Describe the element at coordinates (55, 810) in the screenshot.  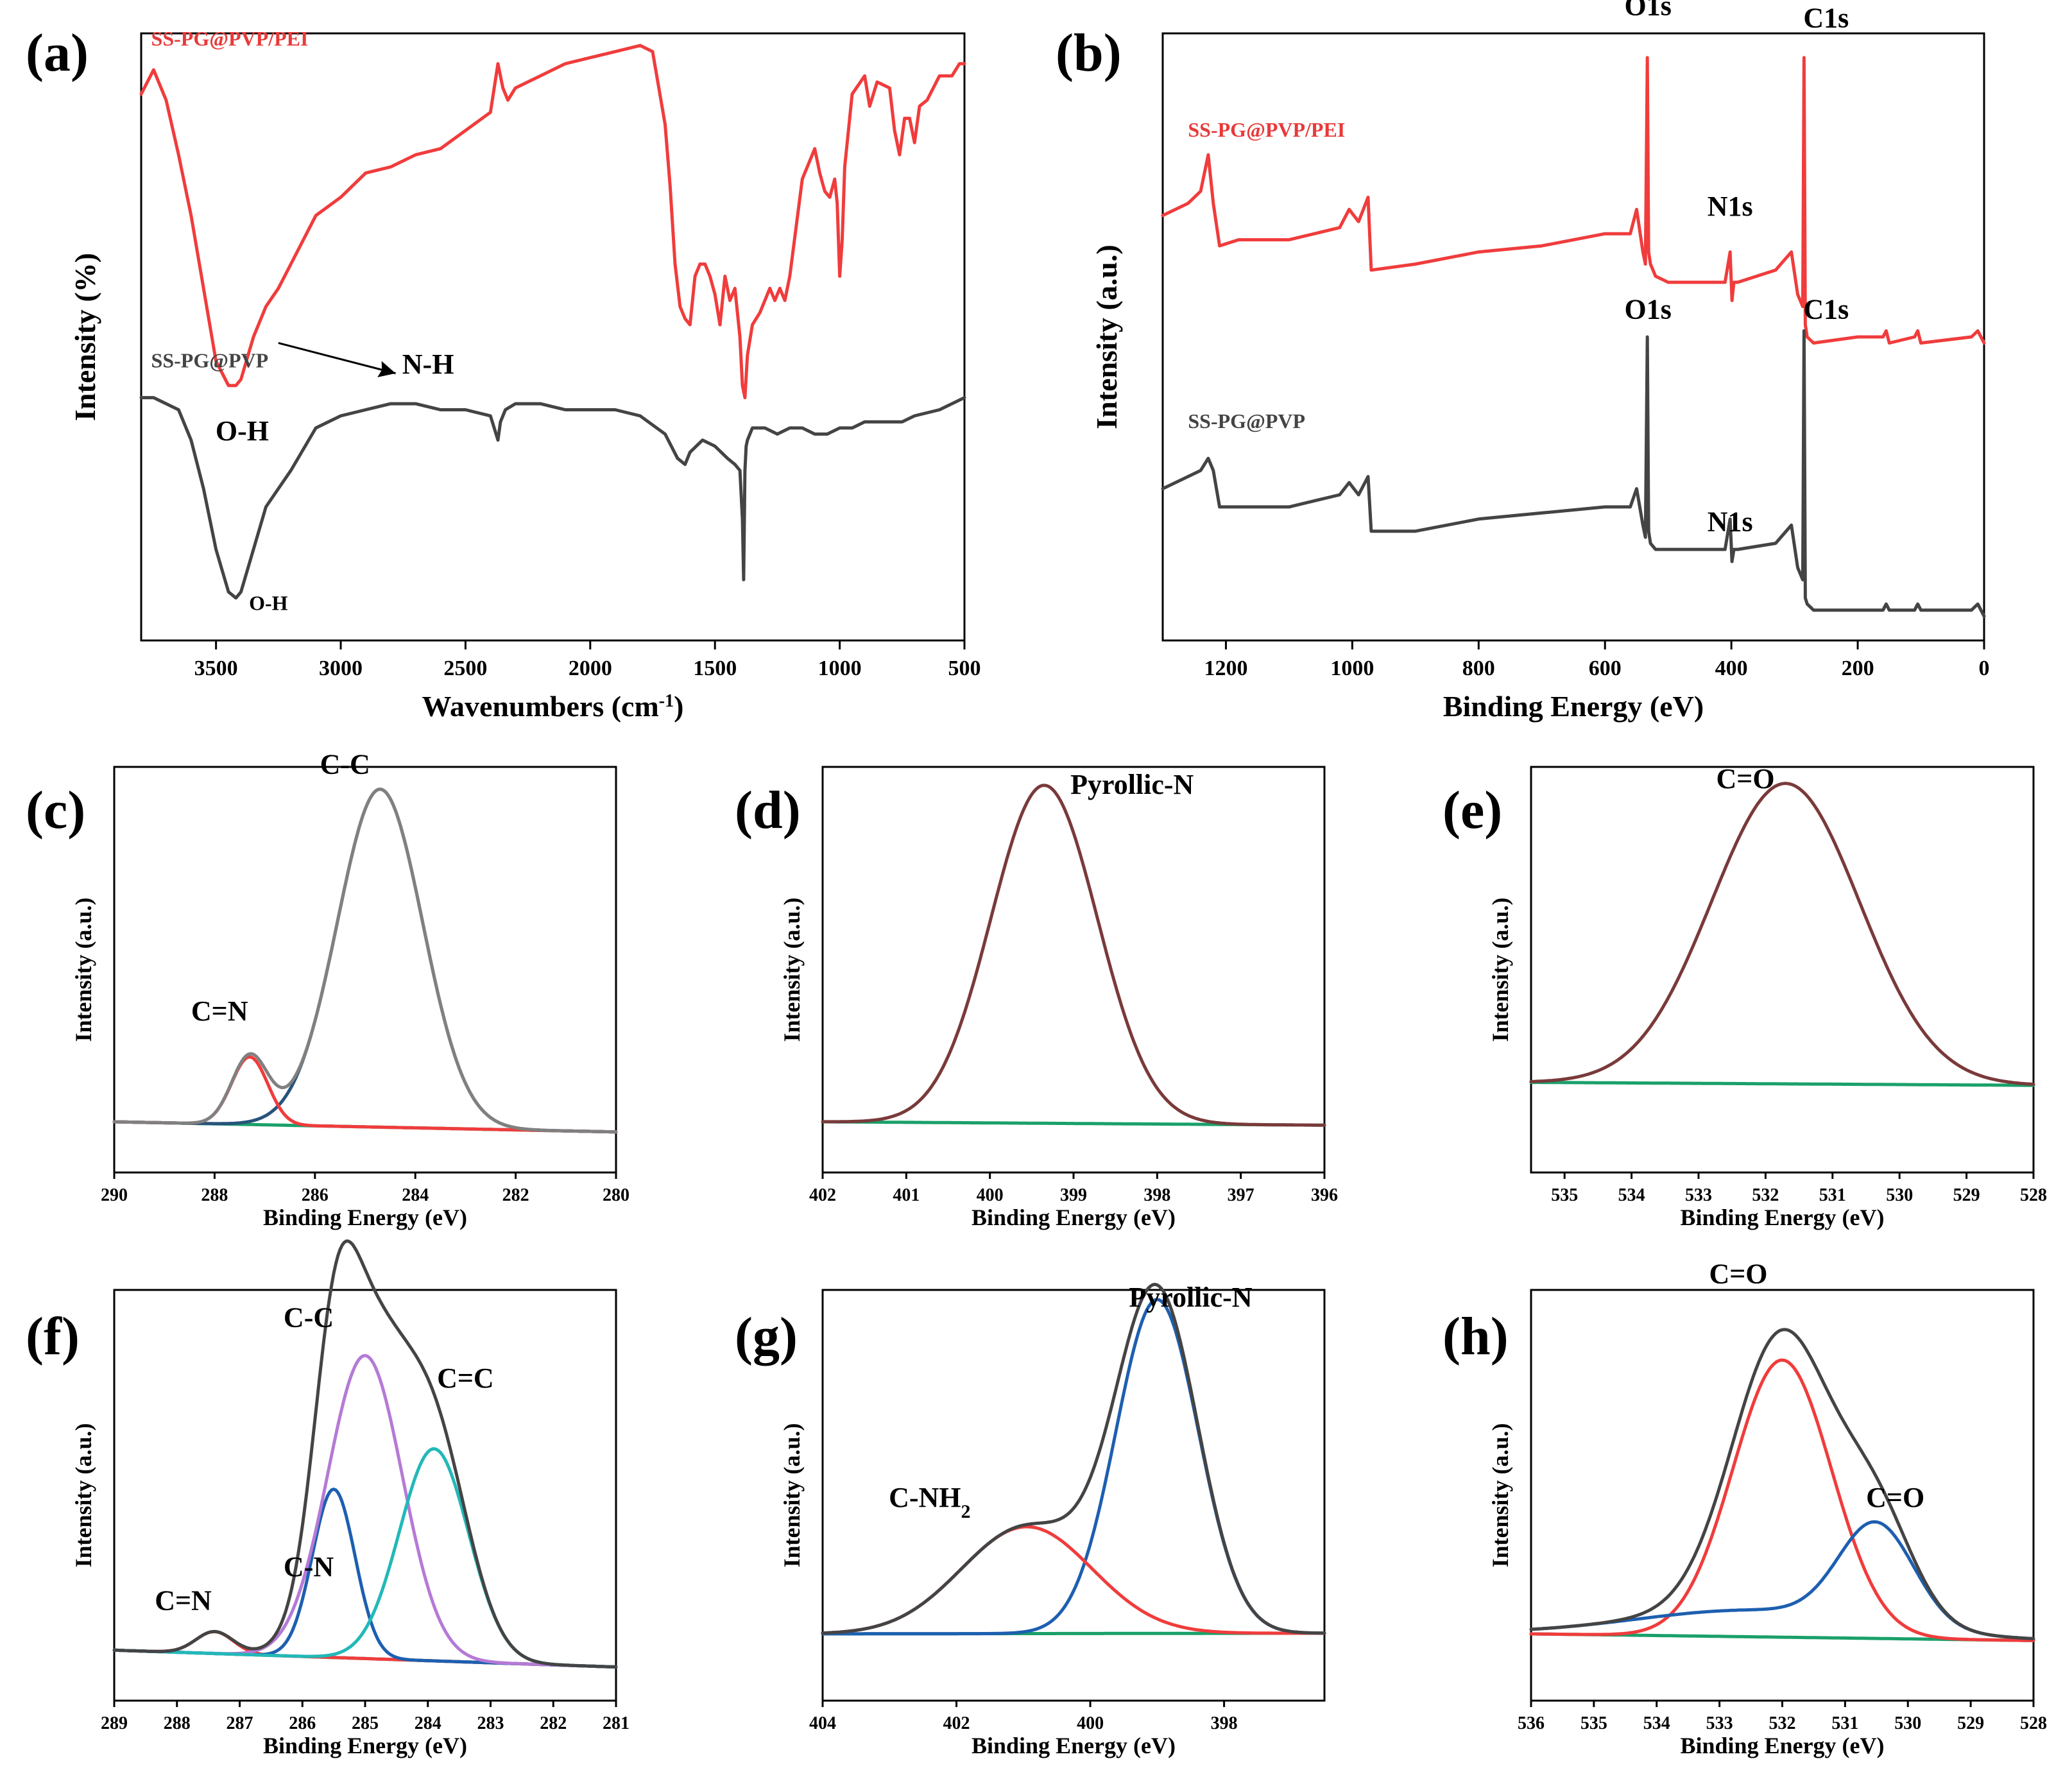
I see `panel-label: (c)` at that location.